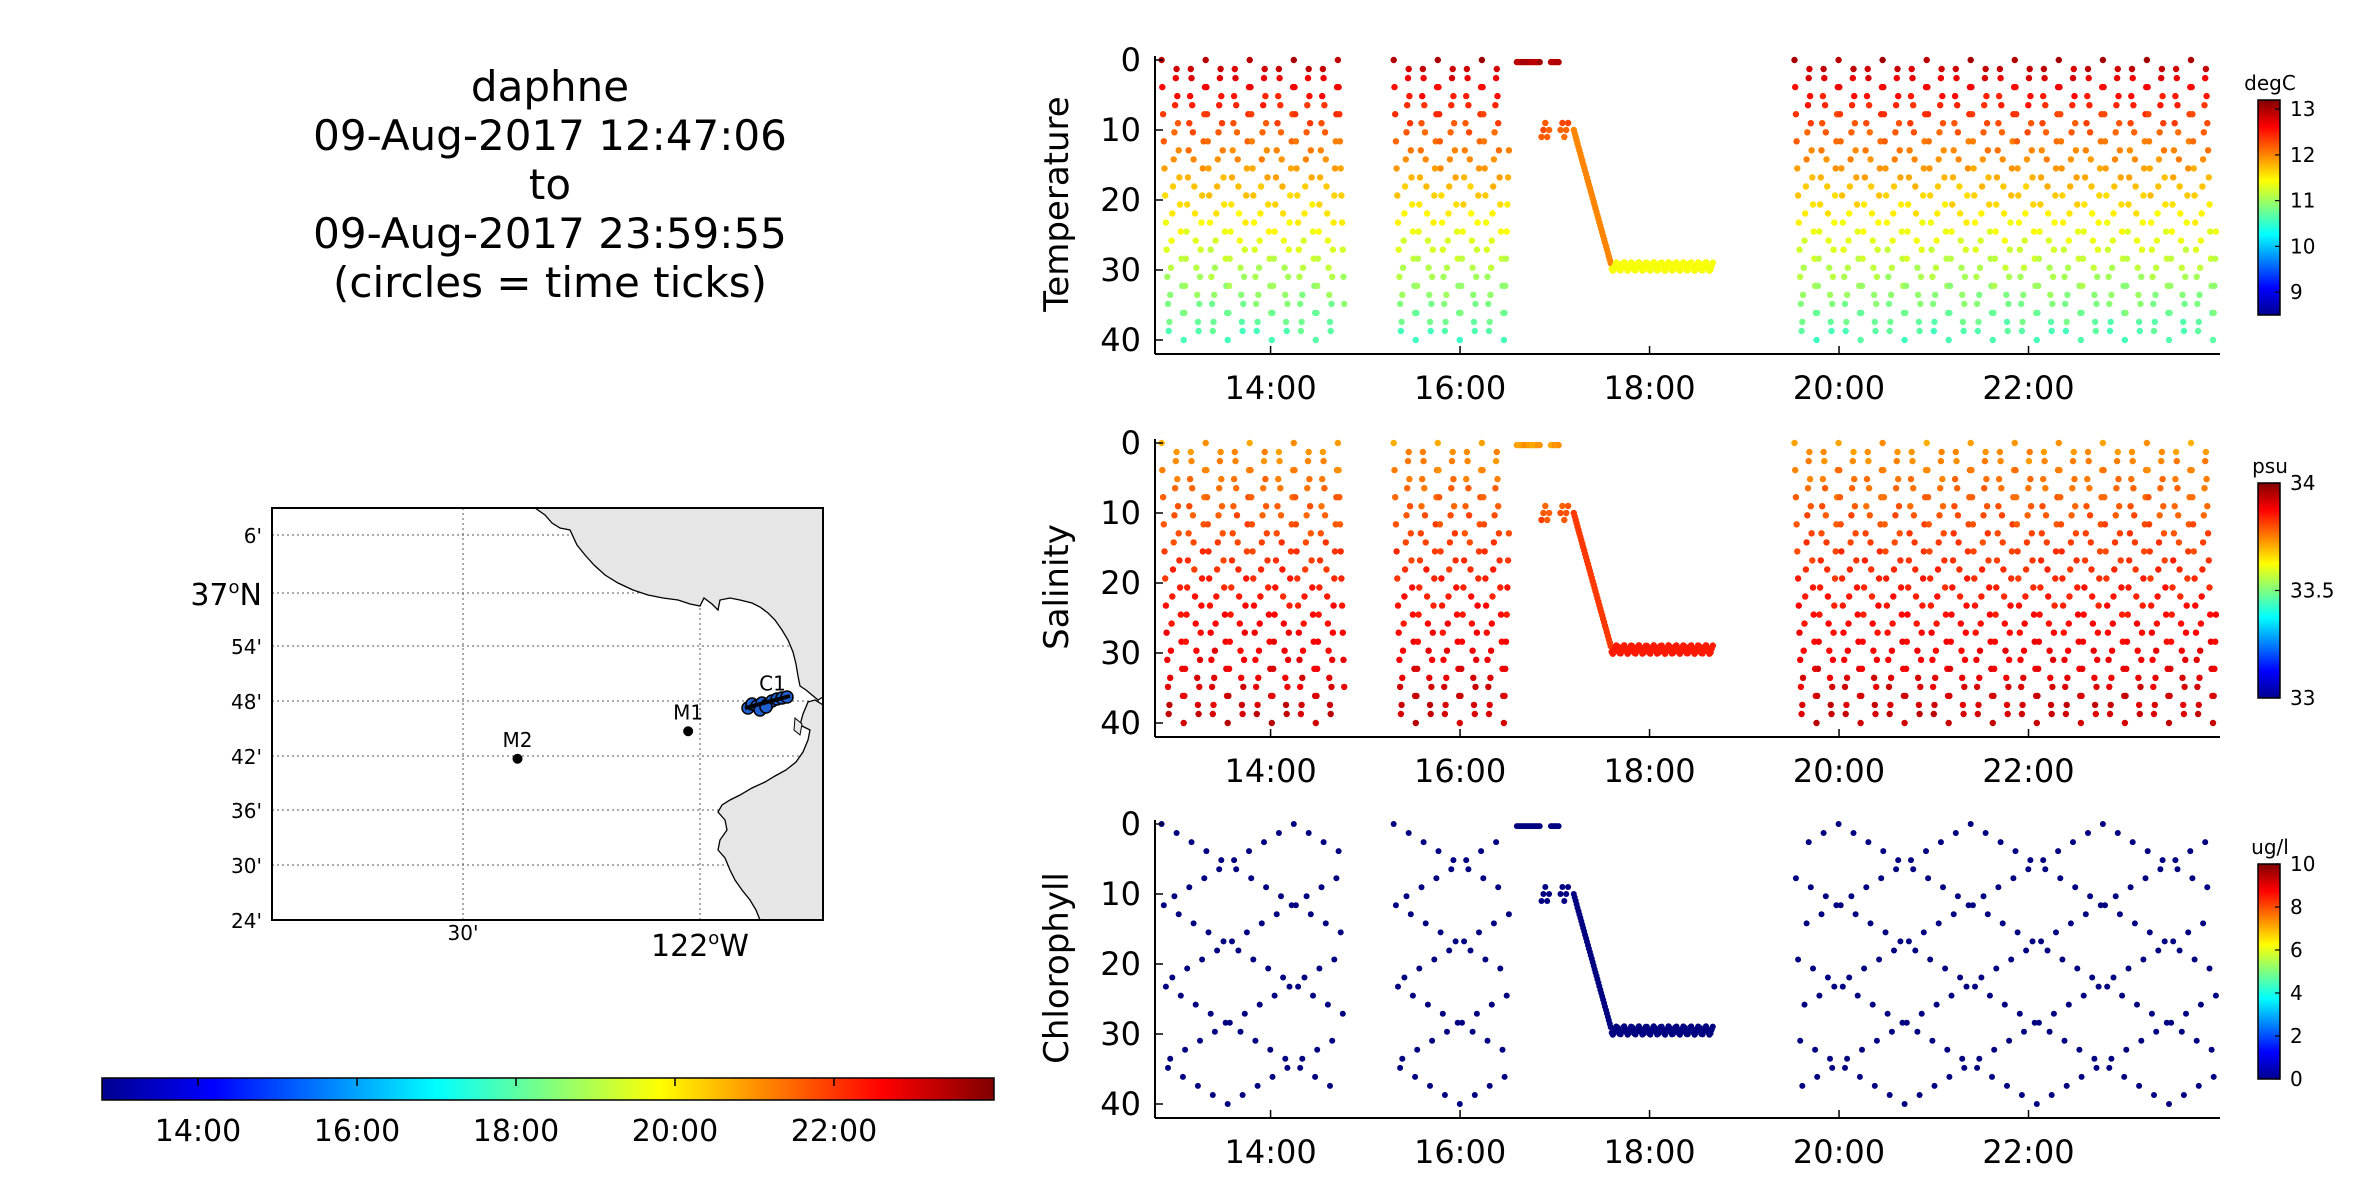  I want to click on colorbar-unit: ug/l, so click(2270, 847).